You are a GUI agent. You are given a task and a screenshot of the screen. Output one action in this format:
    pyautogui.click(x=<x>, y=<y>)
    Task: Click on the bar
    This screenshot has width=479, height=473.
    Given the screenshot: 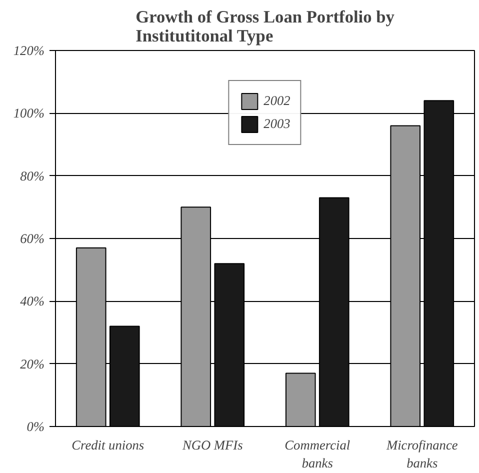 What is the action you would take?
    pyautogui.click(x=300, y=399)
    